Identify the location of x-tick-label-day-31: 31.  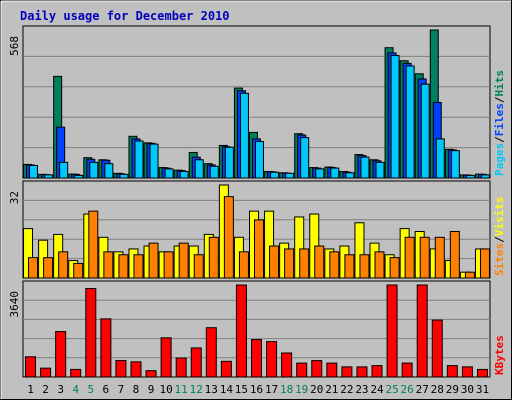
(482, 389).